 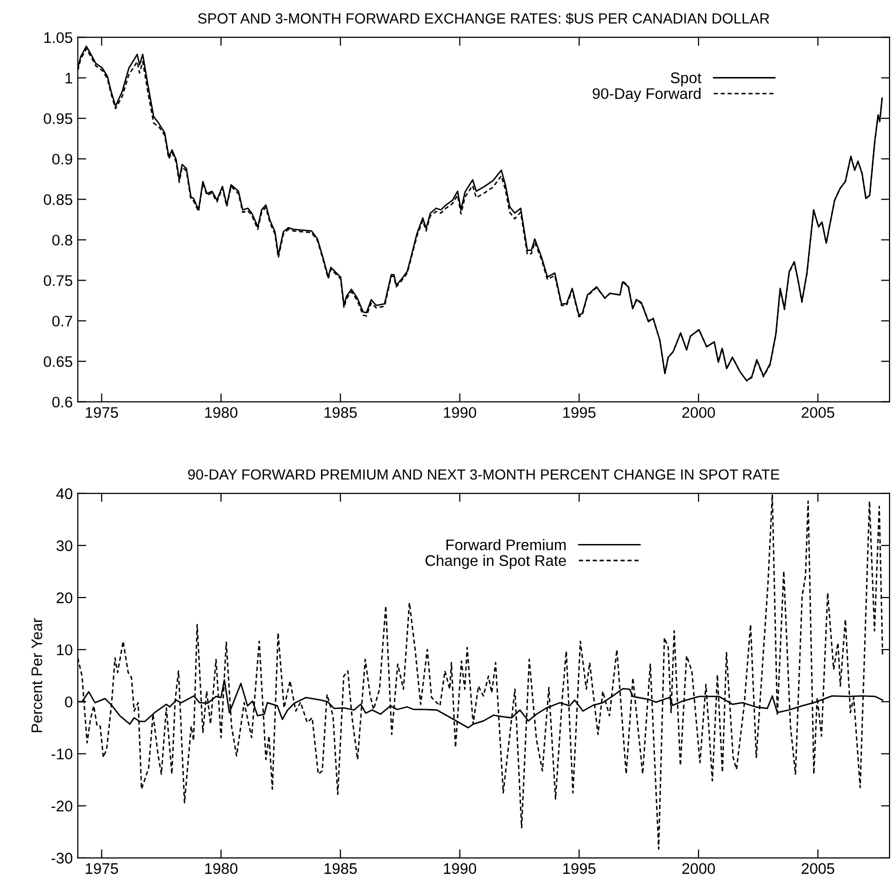 What do you see at coordinates (62, 240) in the screenshot?
I see `y-tick-label: 0.8` at bounding box center [62, 240].